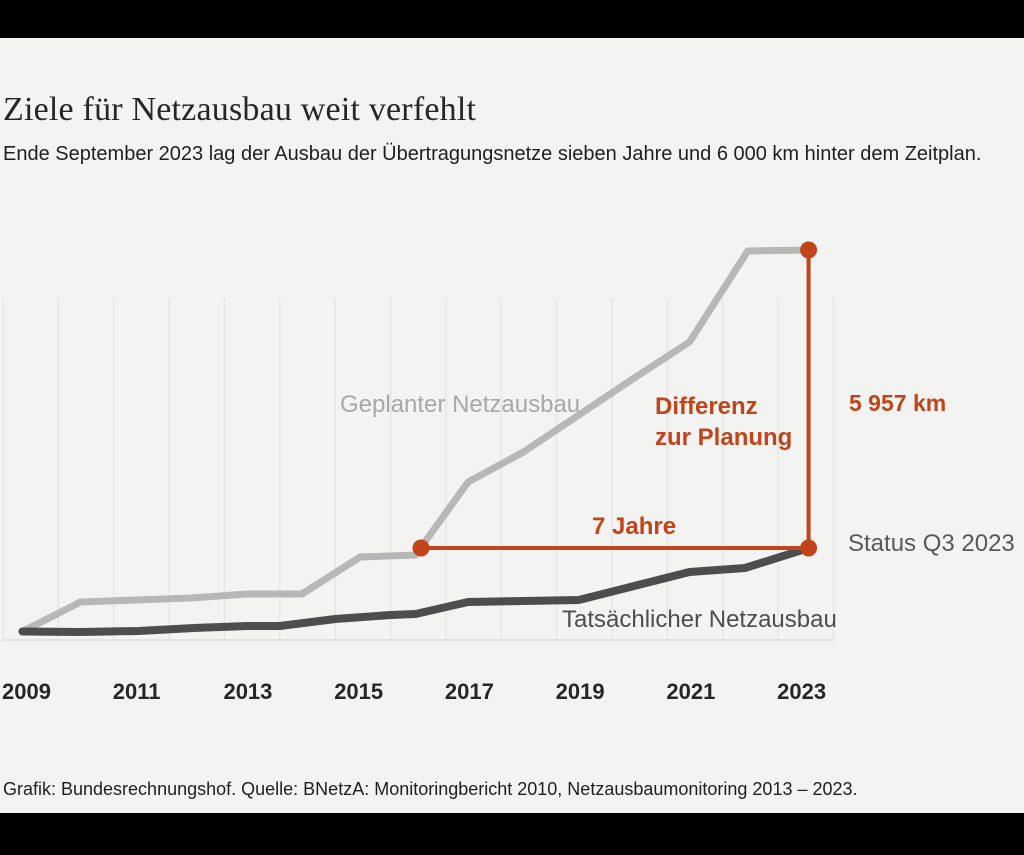  I want to click on difference-years-label: 7 Jahre, so click(634, 526).